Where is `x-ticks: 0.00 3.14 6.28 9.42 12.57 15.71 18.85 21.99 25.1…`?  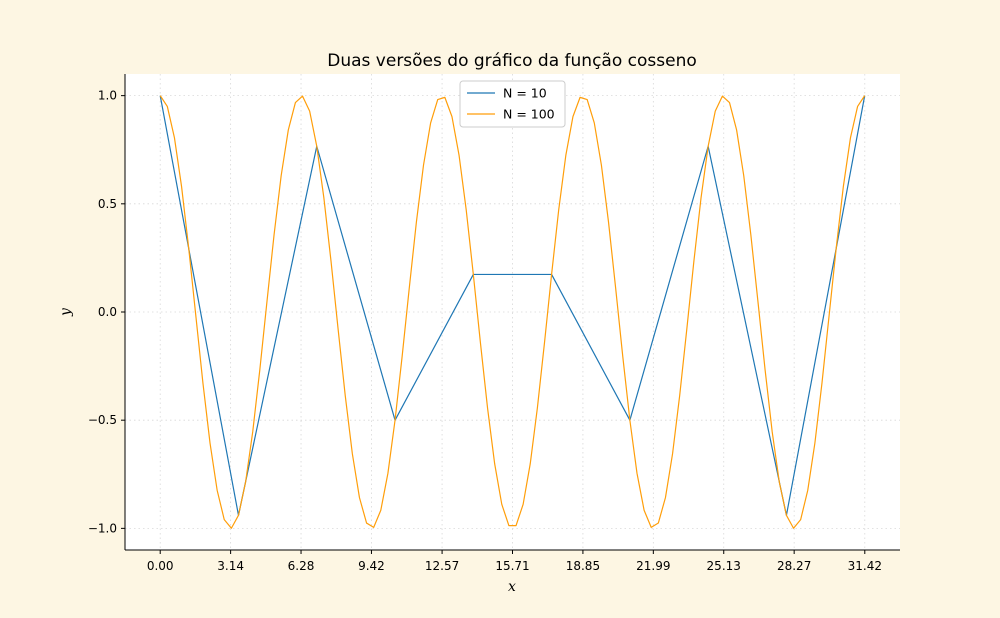 x-ticks: 0.00 3.14 6.28 9.42 12.57 15.71 18.85 21.99 25.1… is located at coordinates (514, 561).